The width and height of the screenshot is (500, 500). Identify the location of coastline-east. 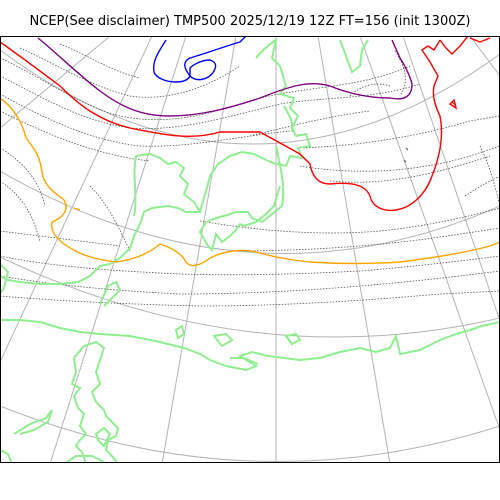
(354, 56).